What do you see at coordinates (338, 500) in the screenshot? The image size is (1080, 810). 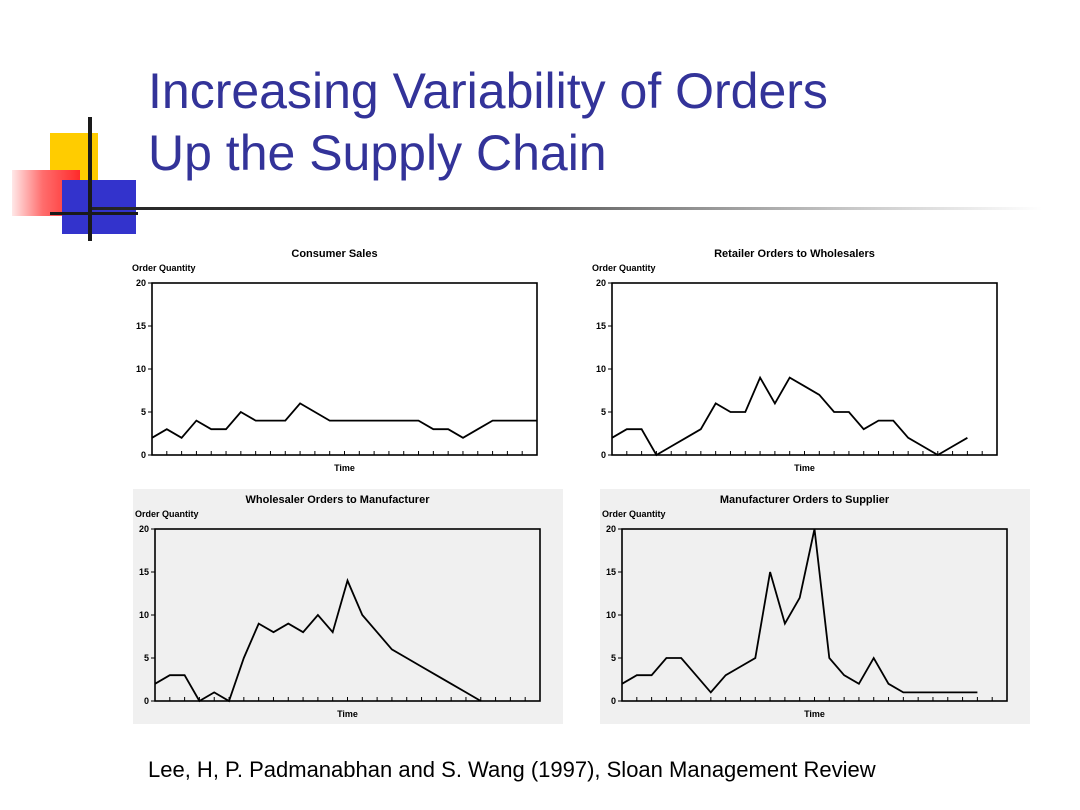 I see `chart-title: Wholesaler Orders to Manufacturer` at bounding box center [338, 500].